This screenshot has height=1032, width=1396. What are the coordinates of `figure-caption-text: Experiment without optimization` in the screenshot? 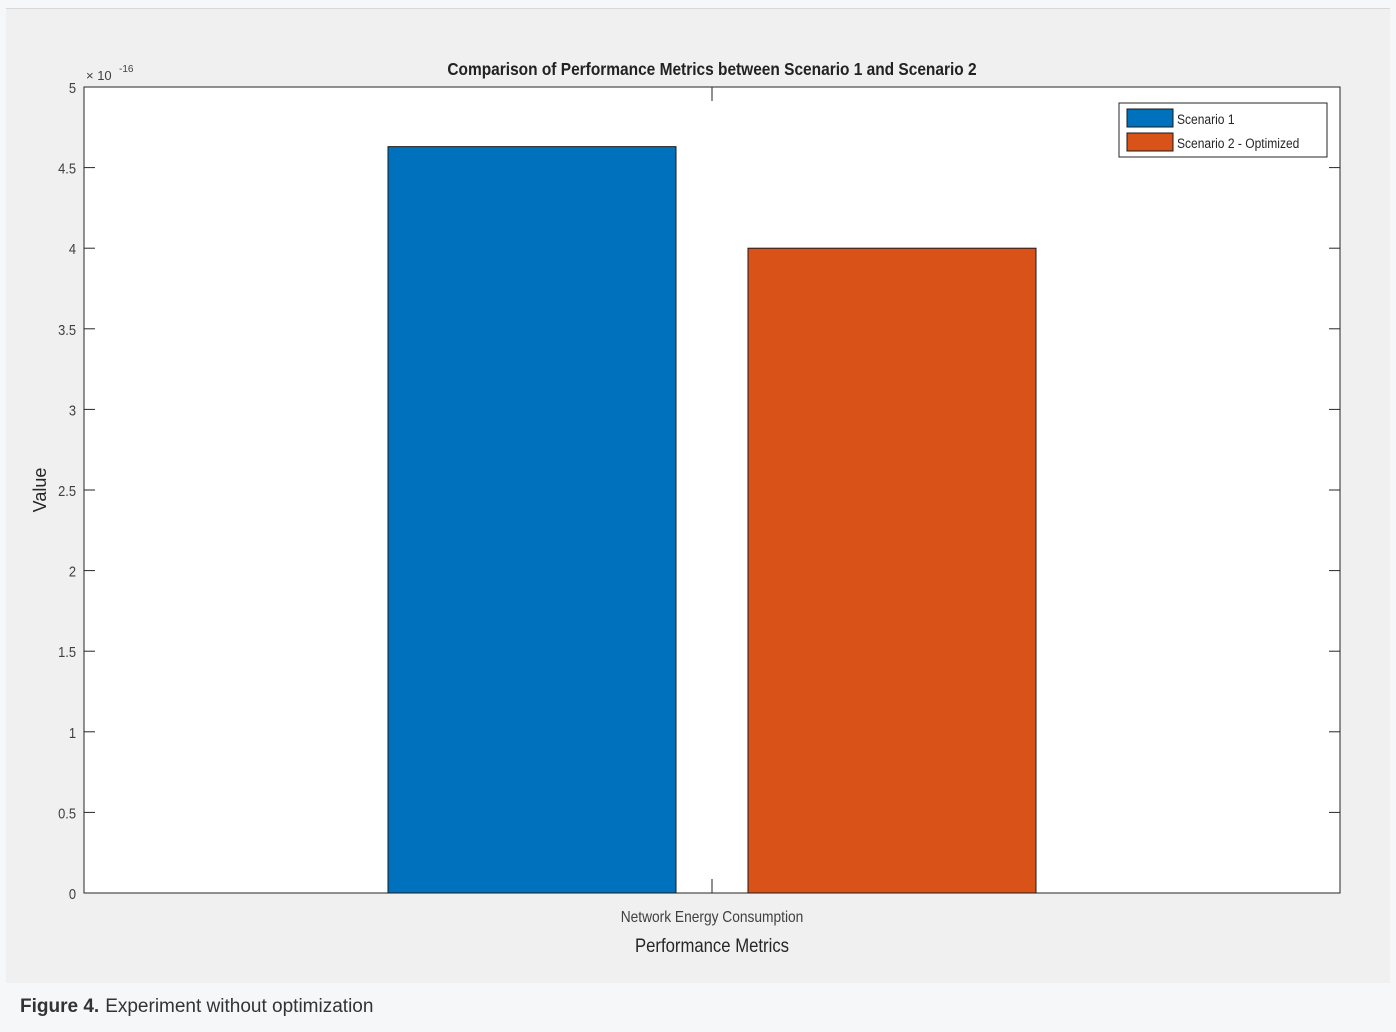 It's located at (239, 1006).